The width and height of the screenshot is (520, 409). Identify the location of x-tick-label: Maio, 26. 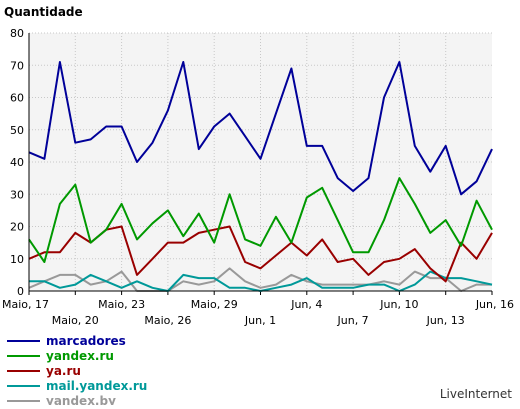
(167, 320).